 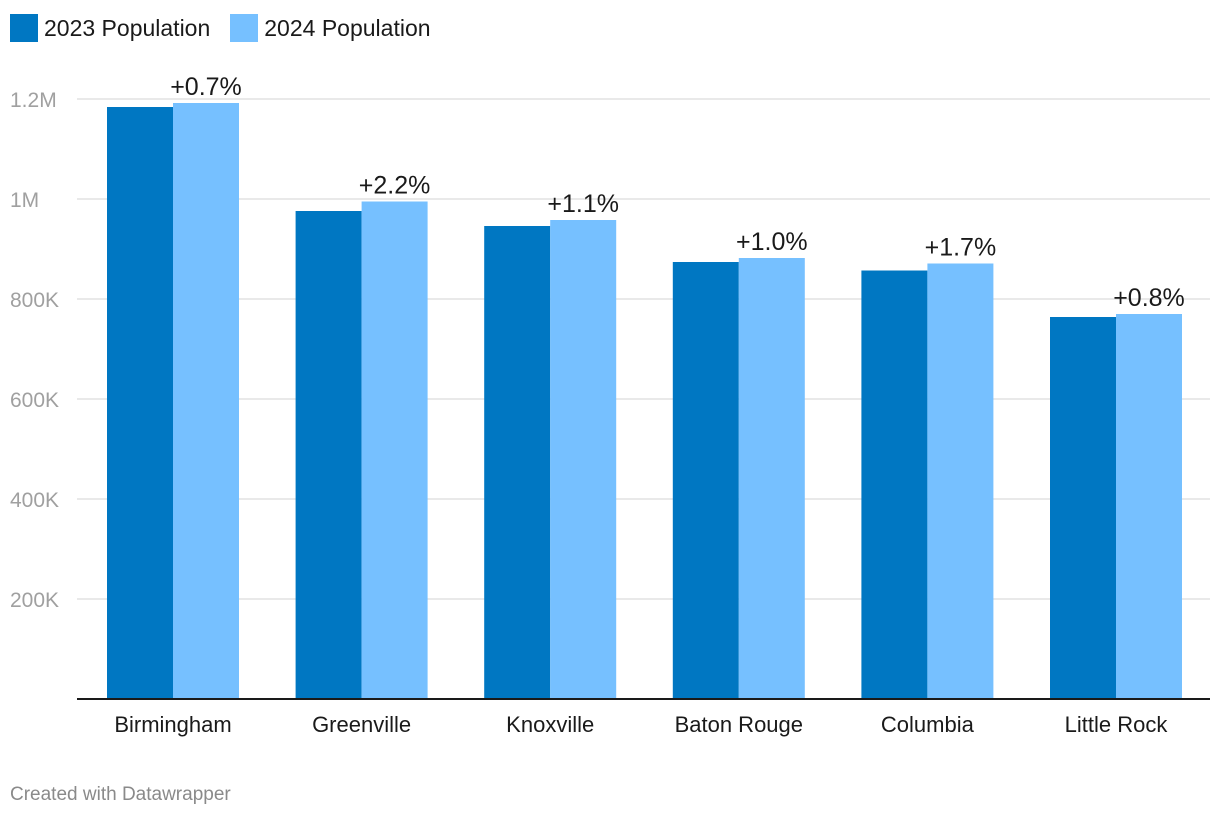 I want to click on y-tick-label: 1M, so click(x=24, y=200).